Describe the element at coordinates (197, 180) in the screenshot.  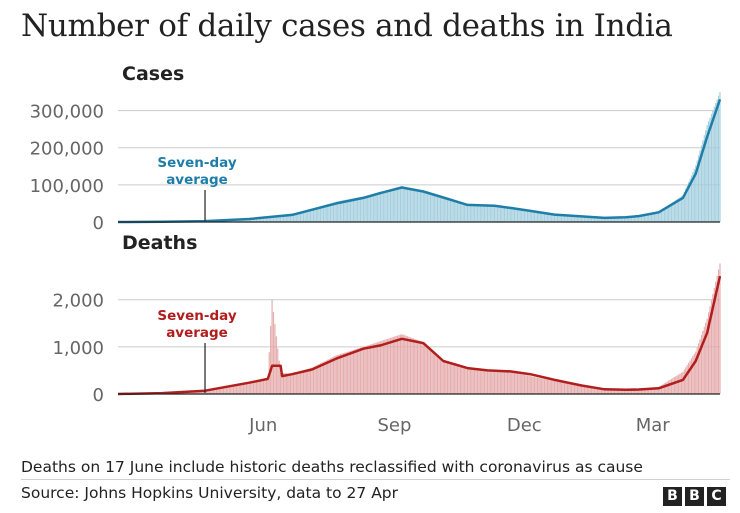
I see `annotation-label: average` at that location.